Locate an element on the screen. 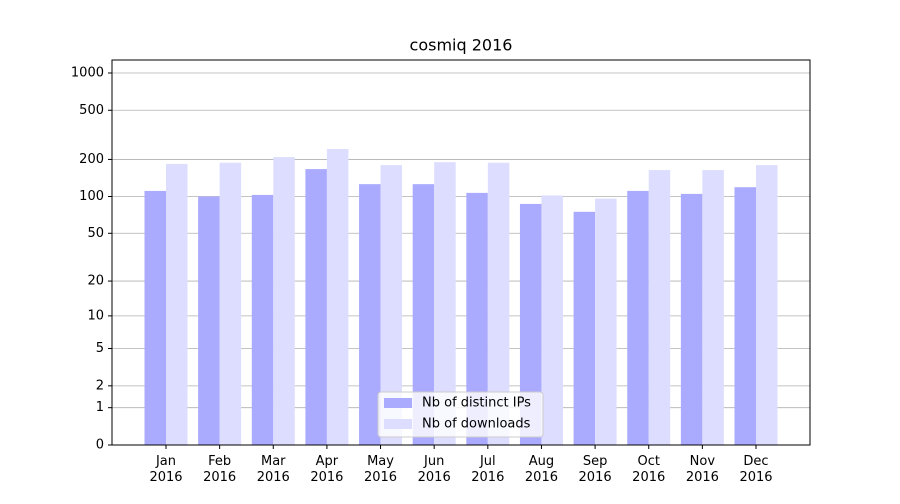 Image resolution: width=900 pixels, height=504 pixels. x-tick-label-line: Sep is located at coordinates (595, 461).